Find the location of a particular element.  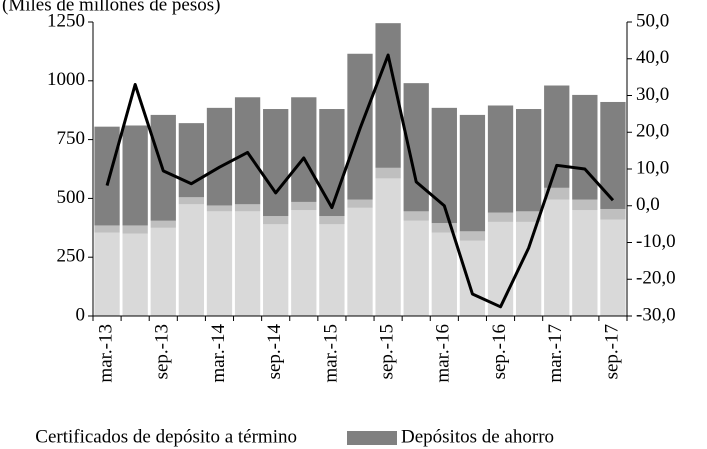

x-tick-label: mar.-15 is located at coordinates (330, 353).